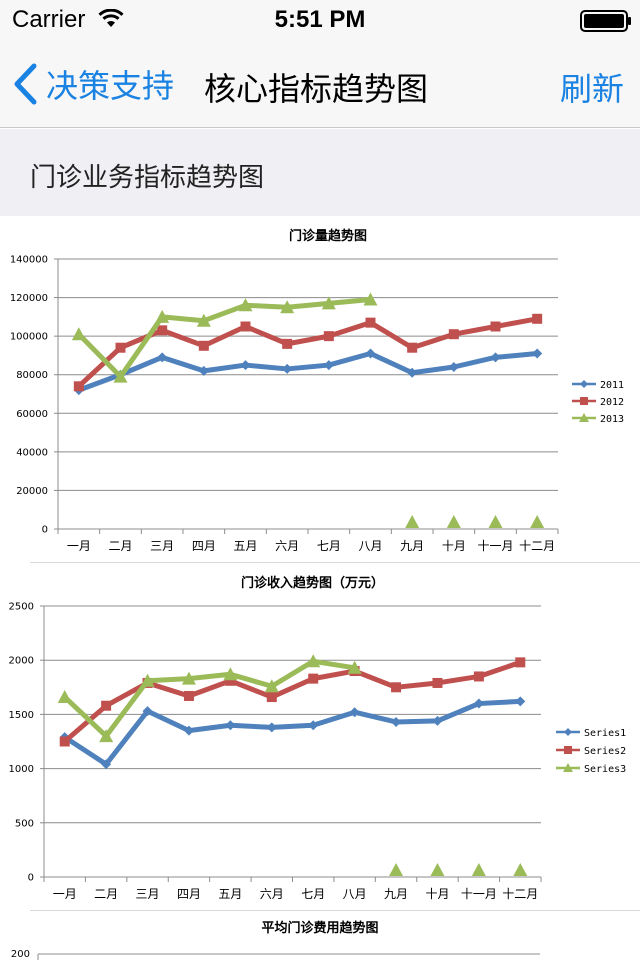 Image resolution: width=640 pixels, height=960 pixels. Describe the element at coordinates (605, 21) in the screenshot. I see `battery-icon` at that location.